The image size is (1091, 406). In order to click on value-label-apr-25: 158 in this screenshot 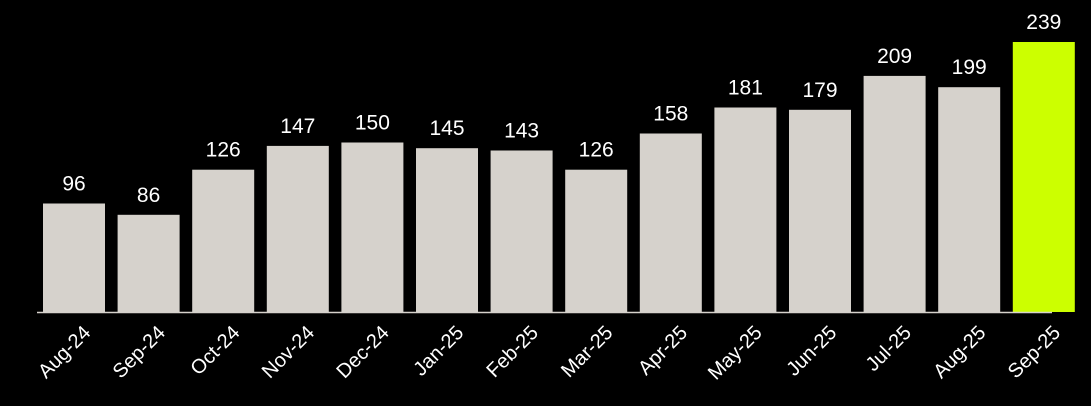, I will do `click(670, 114)`.